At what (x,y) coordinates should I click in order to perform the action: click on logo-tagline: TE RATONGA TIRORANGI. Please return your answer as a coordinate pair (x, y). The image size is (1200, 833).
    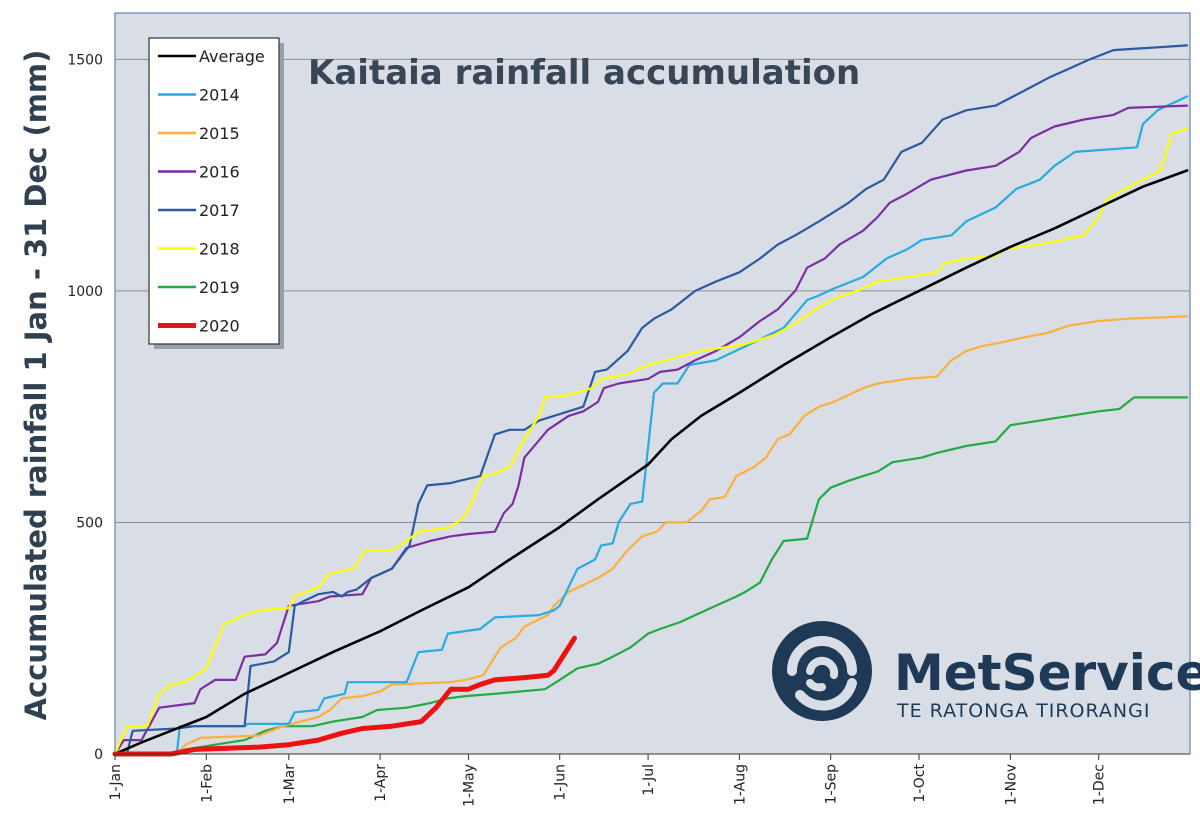
    Looking at the image, I should click on (1023, 711).